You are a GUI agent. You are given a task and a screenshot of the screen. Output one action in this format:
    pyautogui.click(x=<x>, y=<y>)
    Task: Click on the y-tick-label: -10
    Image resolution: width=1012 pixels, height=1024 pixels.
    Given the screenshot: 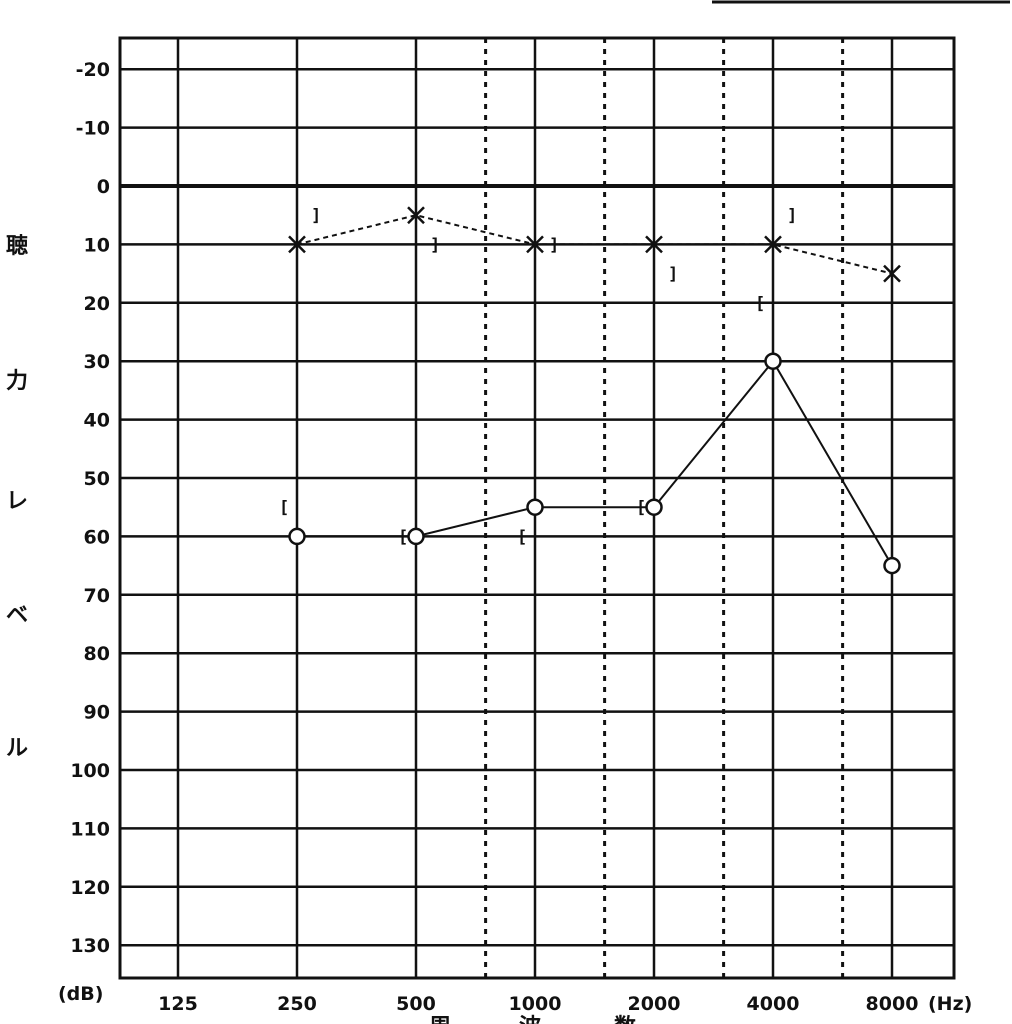 What is the action you would take?
    pyautogui.click(x=93, y=129)
    